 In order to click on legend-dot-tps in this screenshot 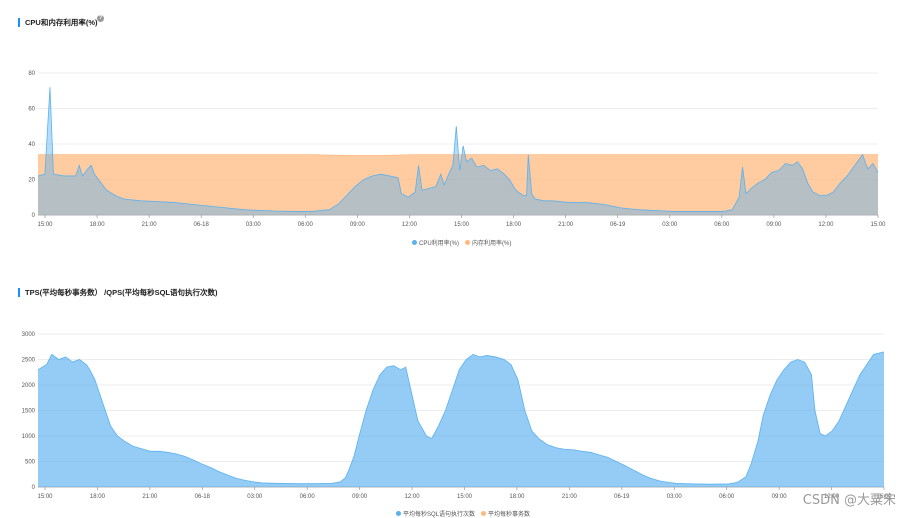, I will do `click(484, 513)`.